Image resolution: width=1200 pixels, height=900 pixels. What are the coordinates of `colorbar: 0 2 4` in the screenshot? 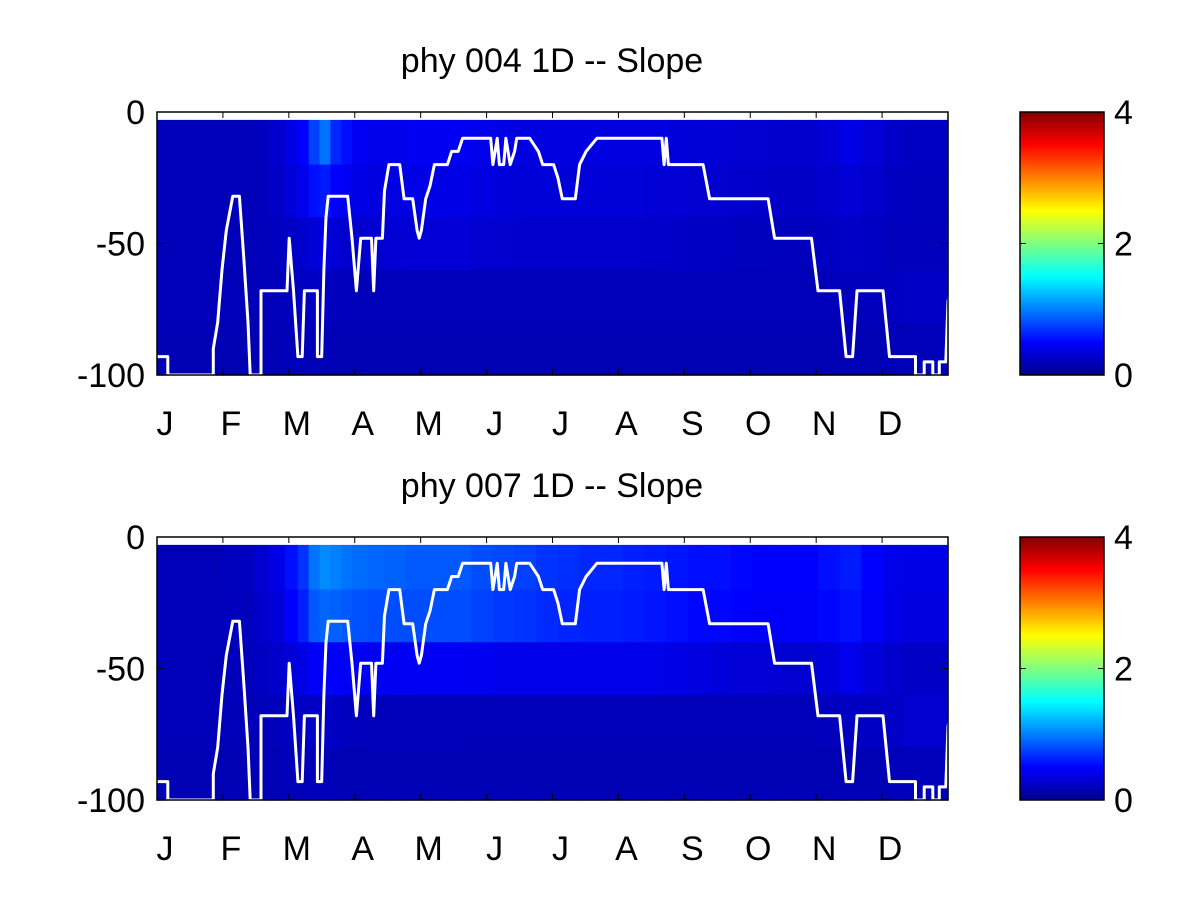 It's located at (1076, 244).